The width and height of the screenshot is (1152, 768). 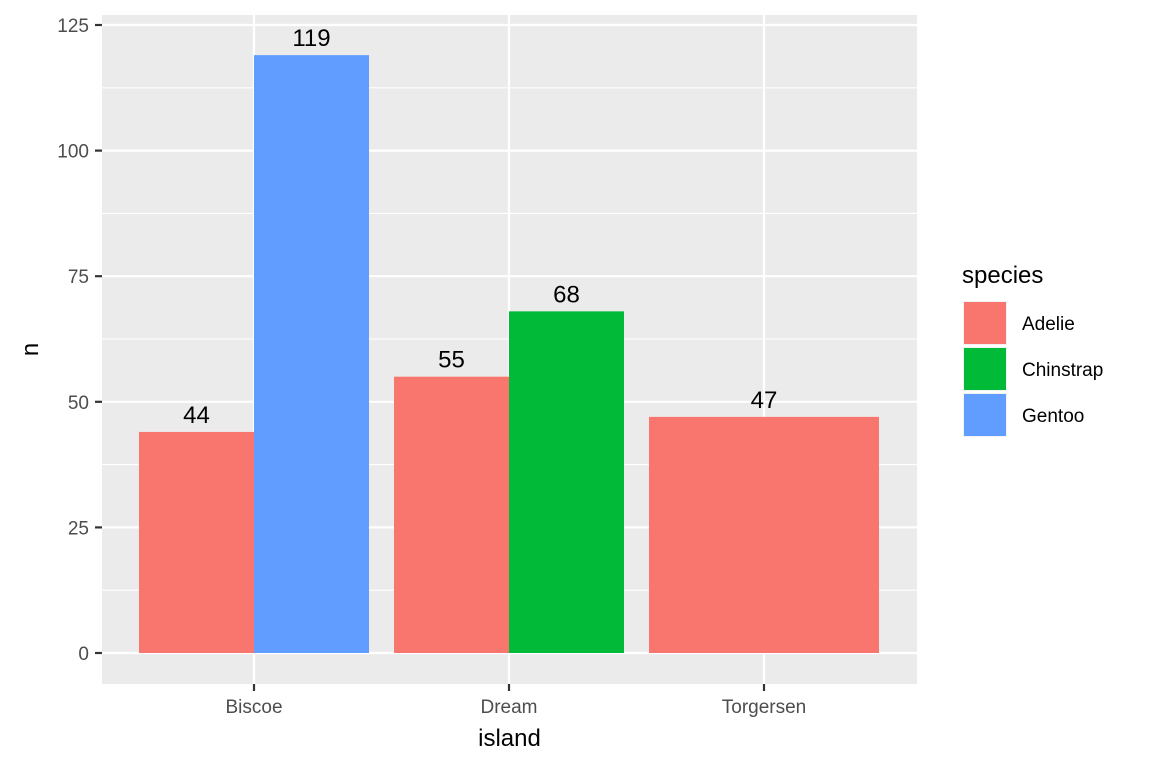 What do you see at coordinates (1053, 416) in the screenshot?
I see `legend-label: Gentoo` at bounding box center [1053, 416].